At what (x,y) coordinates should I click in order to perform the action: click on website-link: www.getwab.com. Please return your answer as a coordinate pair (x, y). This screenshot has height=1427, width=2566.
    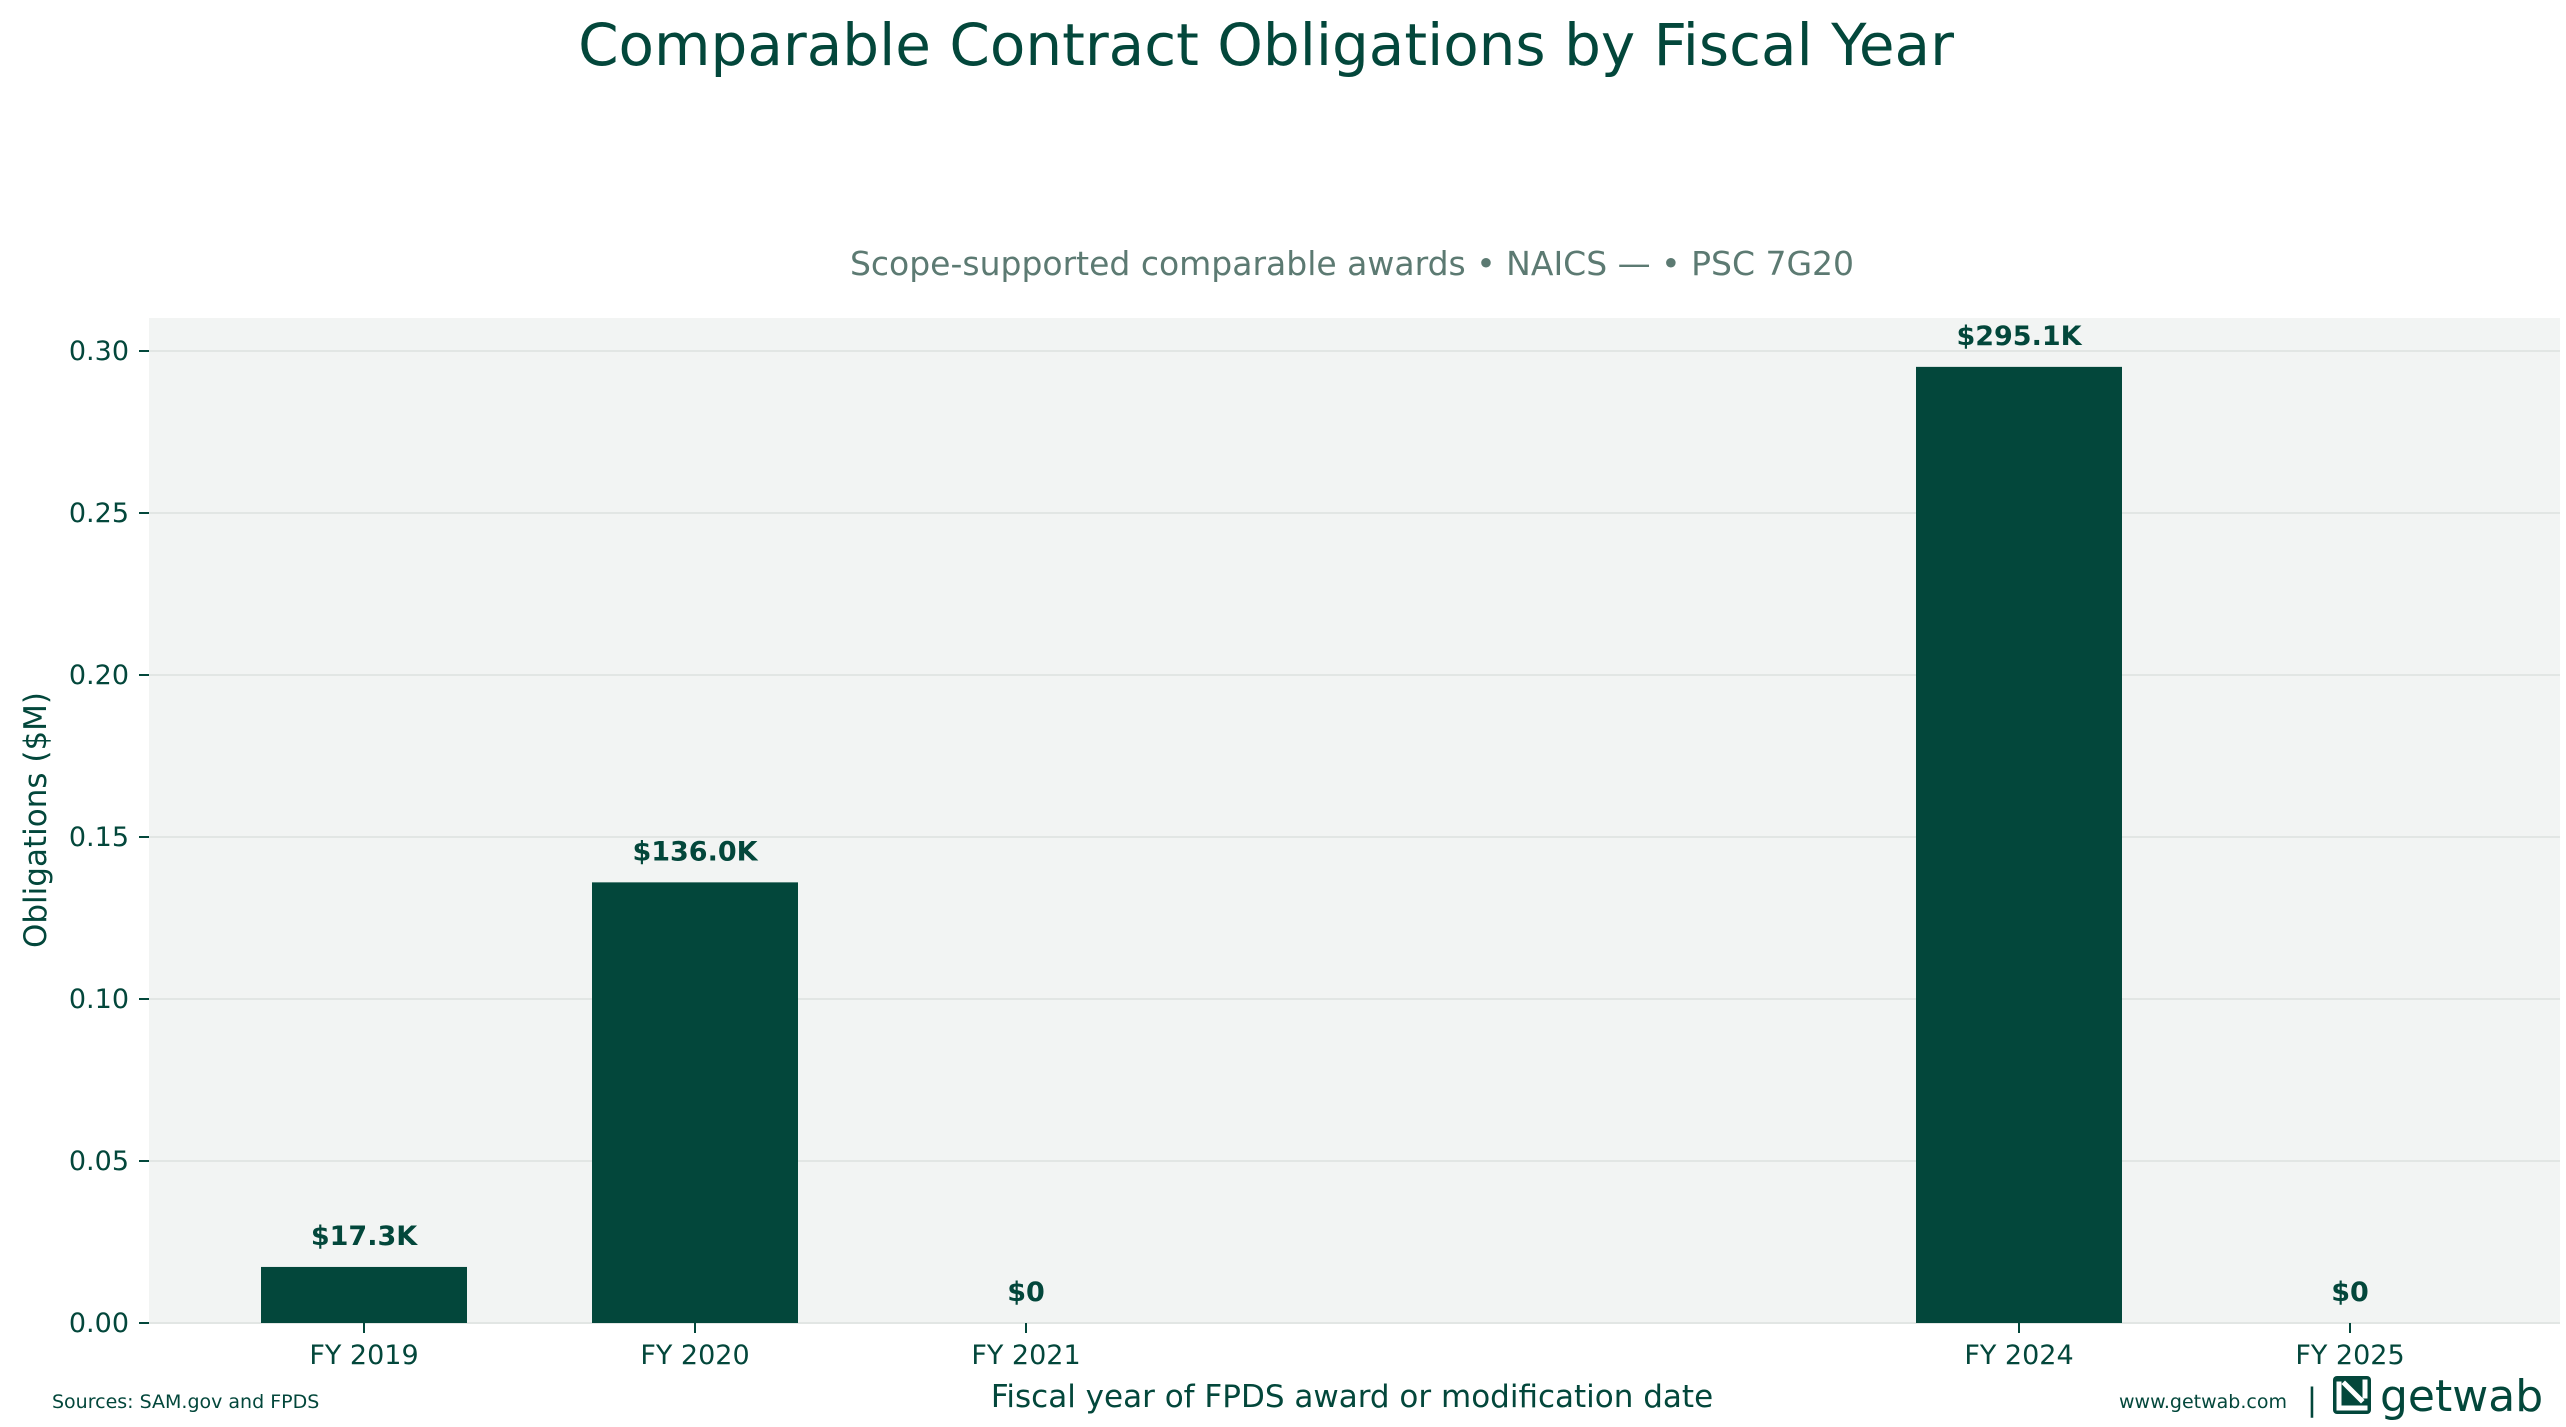
    Looking at the image, I should click on (2203, 1402).